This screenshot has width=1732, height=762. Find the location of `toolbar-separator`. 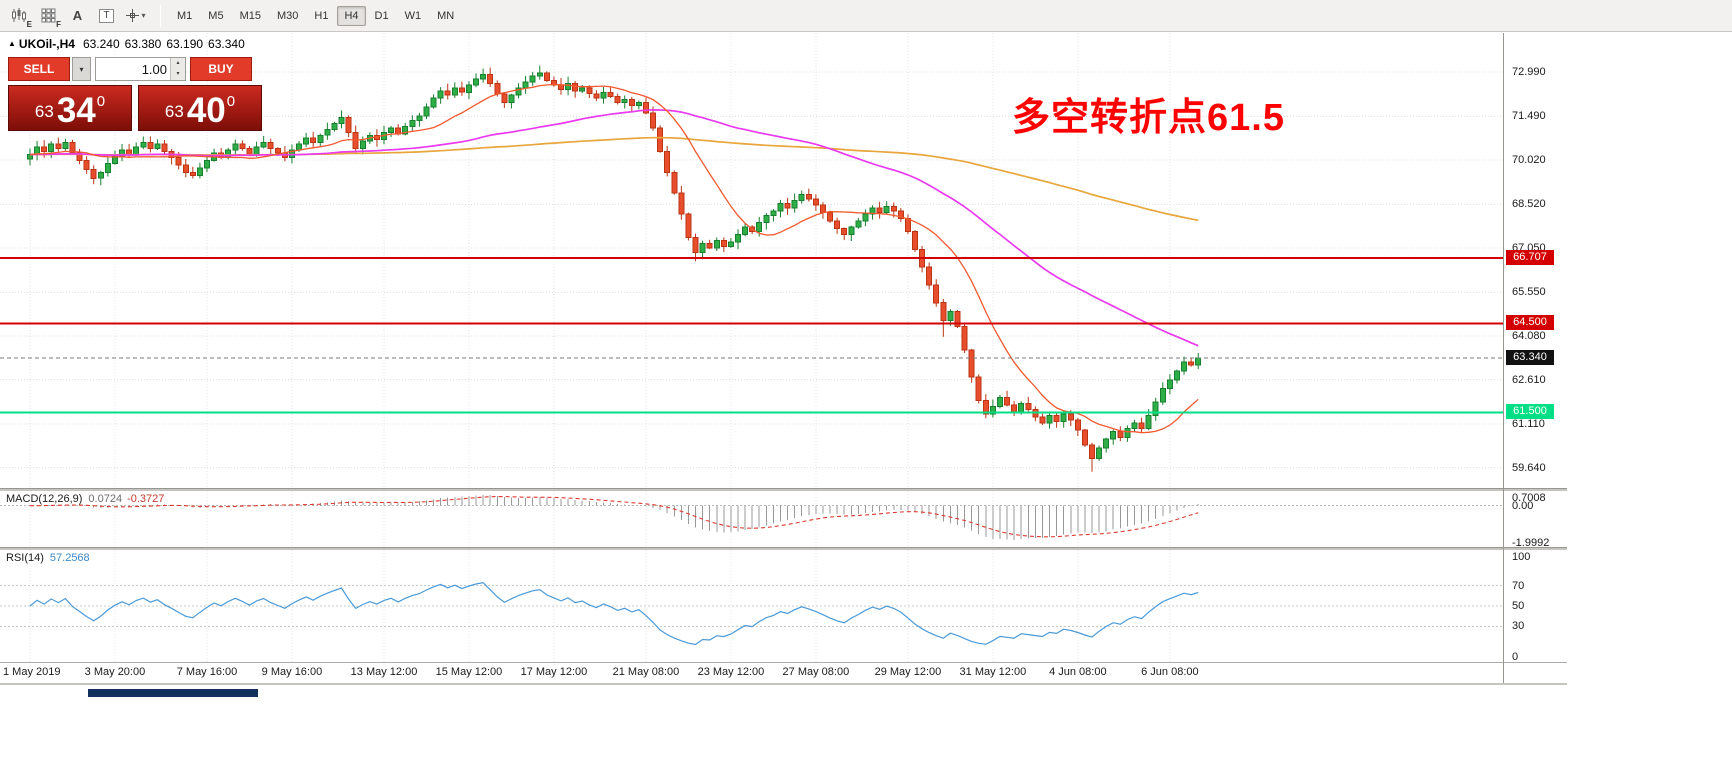

toolbar-separator is located at coordinates (160, 15).